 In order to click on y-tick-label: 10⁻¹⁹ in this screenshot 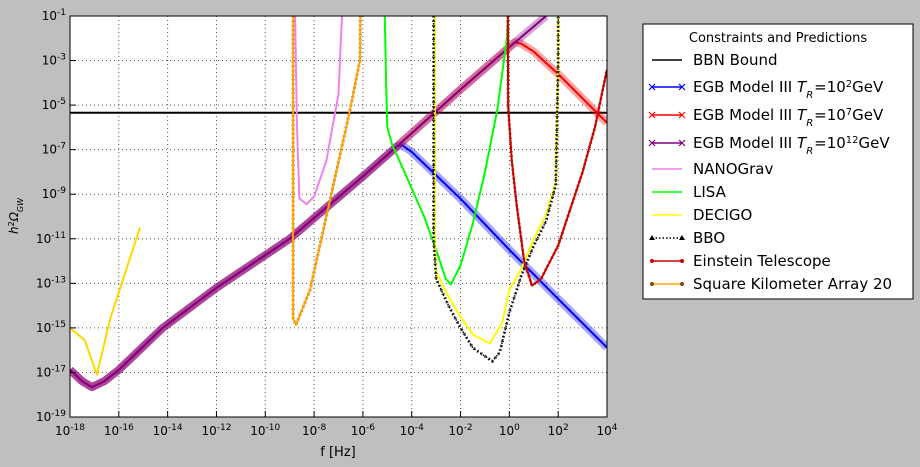, I will do `click(51, 416)`.